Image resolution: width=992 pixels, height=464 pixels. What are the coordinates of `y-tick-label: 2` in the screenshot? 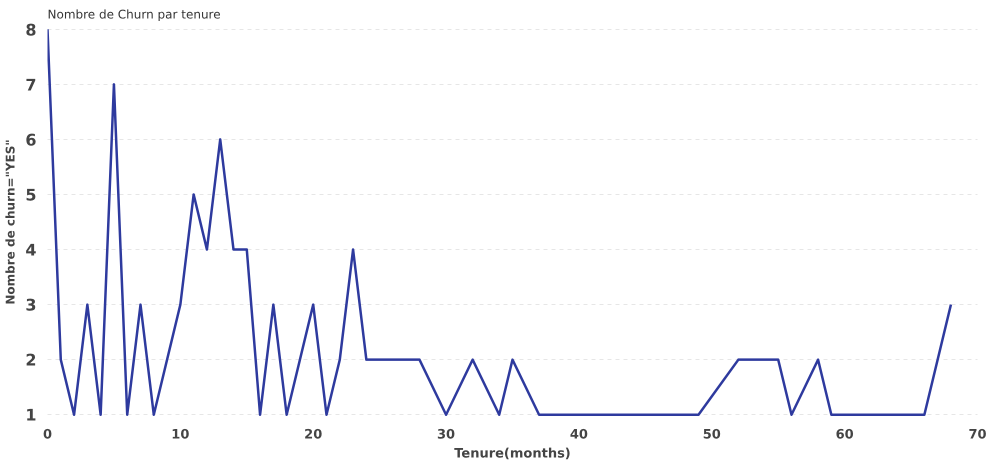 It's located at (31, 360).